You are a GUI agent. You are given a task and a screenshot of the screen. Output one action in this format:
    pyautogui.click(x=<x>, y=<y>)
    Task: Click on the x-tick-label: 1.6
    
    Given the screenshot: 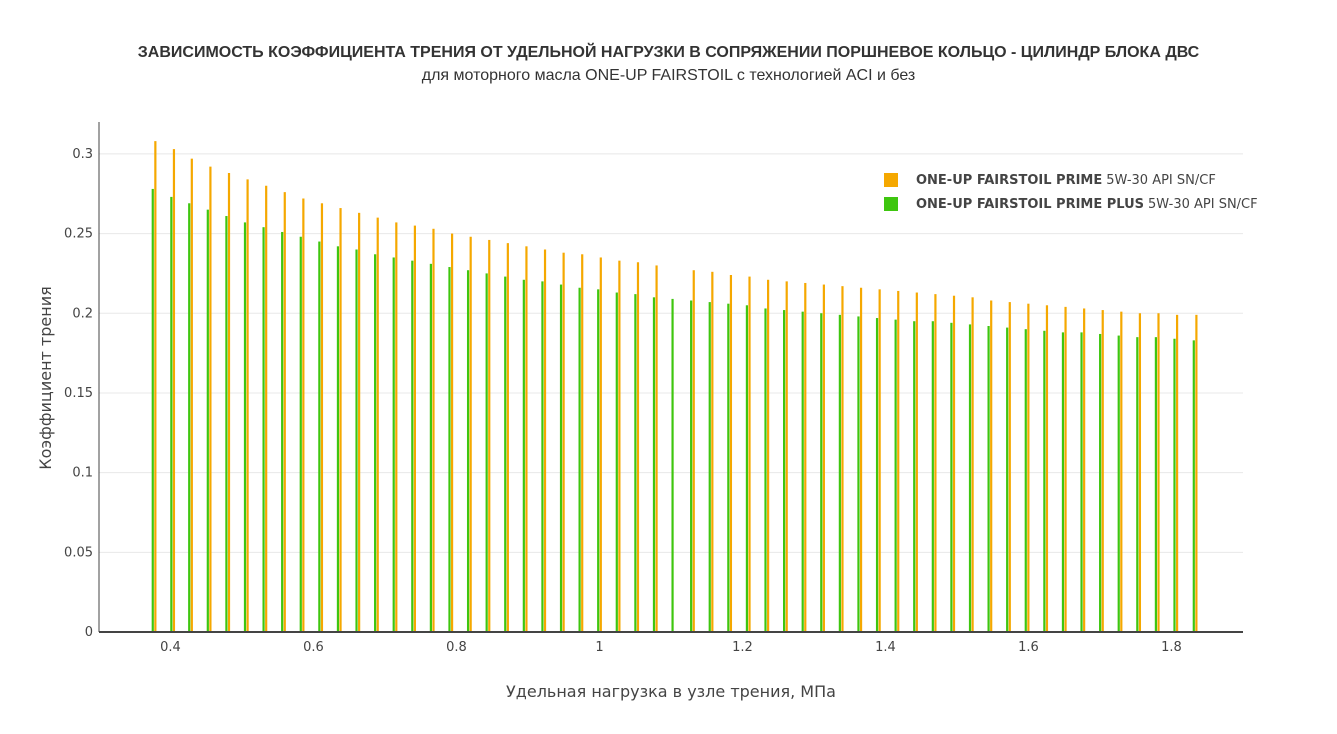 What is the action you would take?
    pyautogui.click(x=1028, y=647)
    